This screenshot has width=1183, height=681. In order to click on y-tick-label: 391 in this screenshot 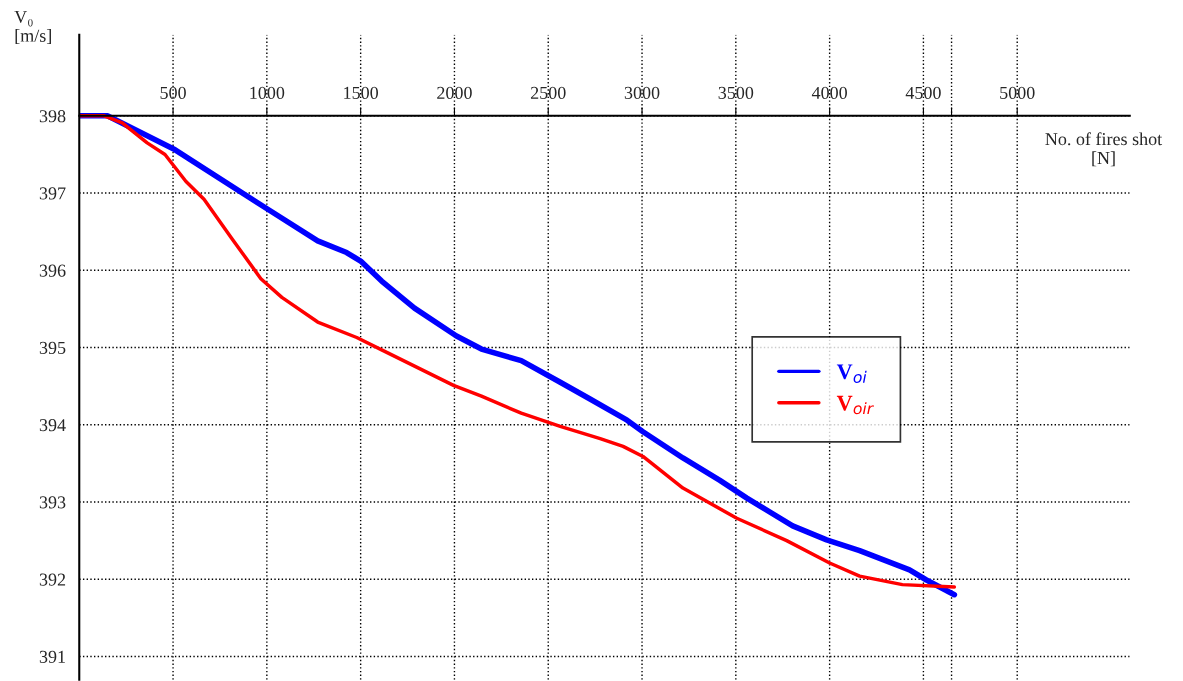, I will do `click(52, 656)`.